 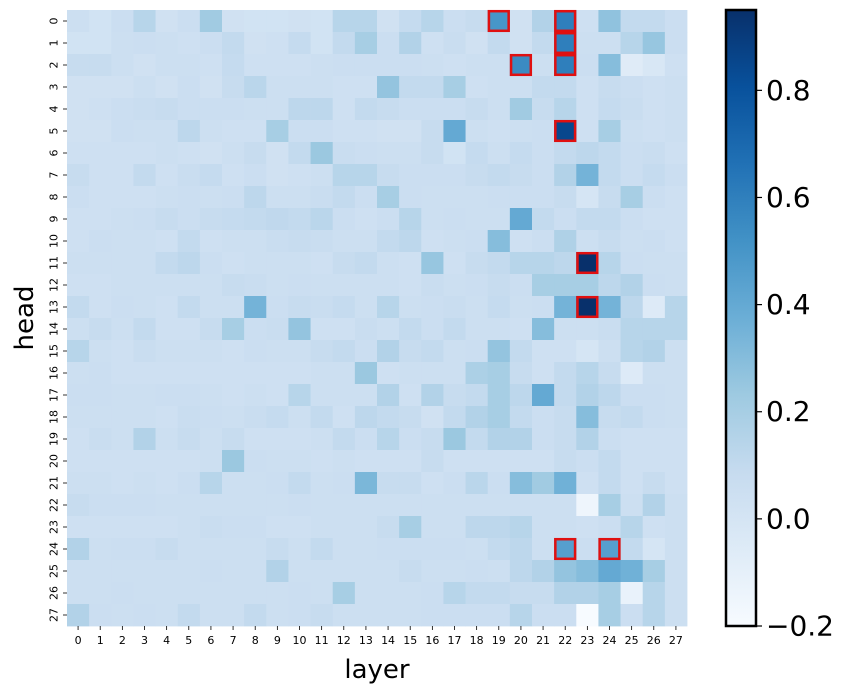 What do you see at coordinates (587, 263) in the screenshot?
I see `highlight-box` at bounding box center [587, 263].